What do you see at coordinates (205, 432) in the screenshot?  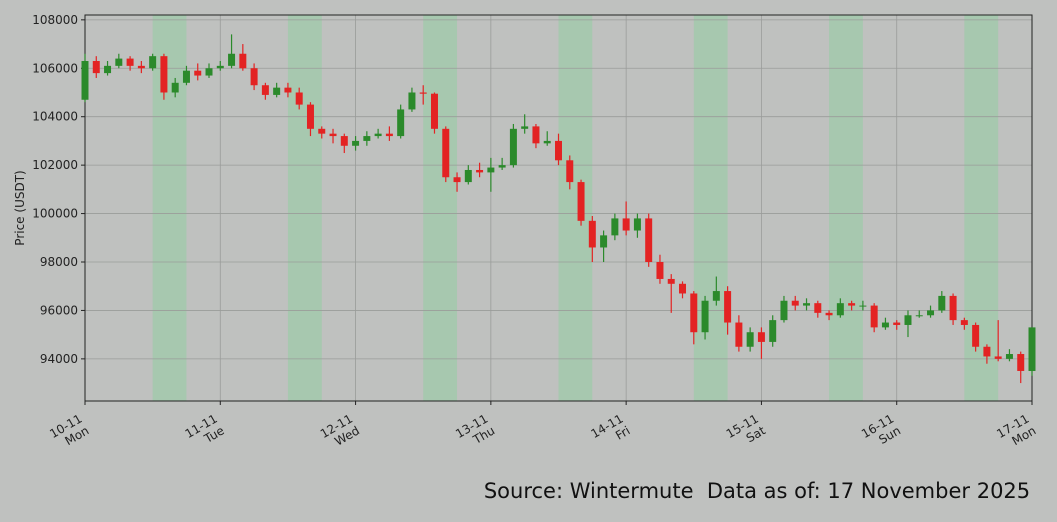 I see `x-tick-label: 11-11Tue` at bounding box center [205, 432].